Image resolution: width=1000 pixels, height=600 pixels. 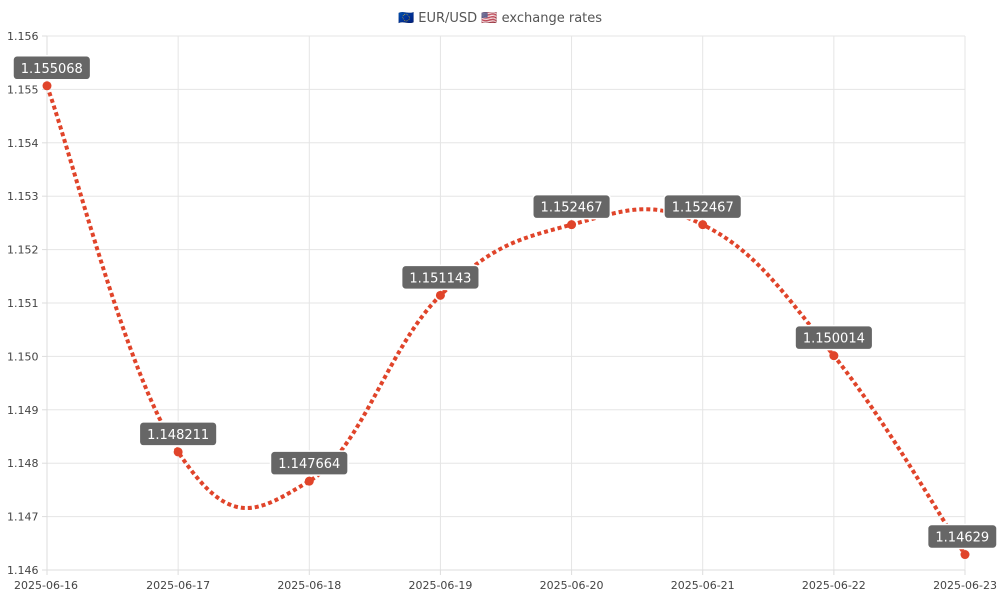 What do you see at coordinates (500, 18) in the screenshot?
I see `chart-title: 🇪🇺 EUR/USD 🇺🇸 exchange rates` at bounding box center [500, 18].